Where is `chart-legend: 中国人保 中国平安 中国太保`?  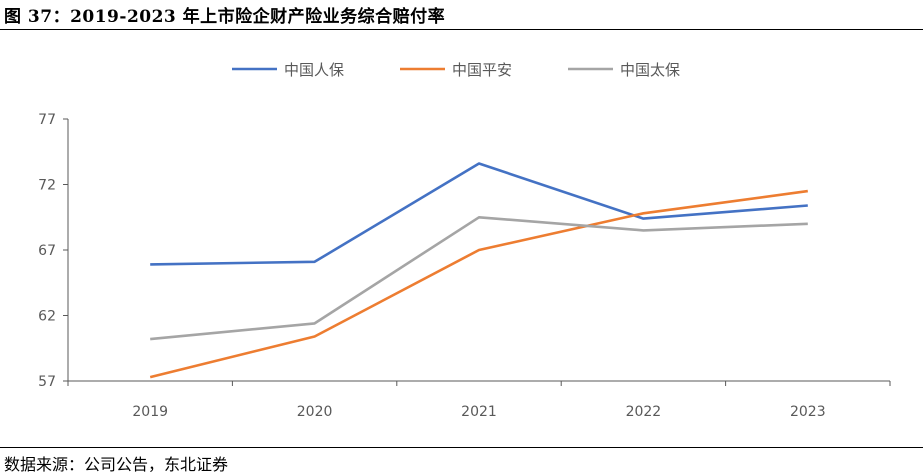
chart-legend: 中国人保 中国平安 中国太保 is located at coordinates (456, 70).